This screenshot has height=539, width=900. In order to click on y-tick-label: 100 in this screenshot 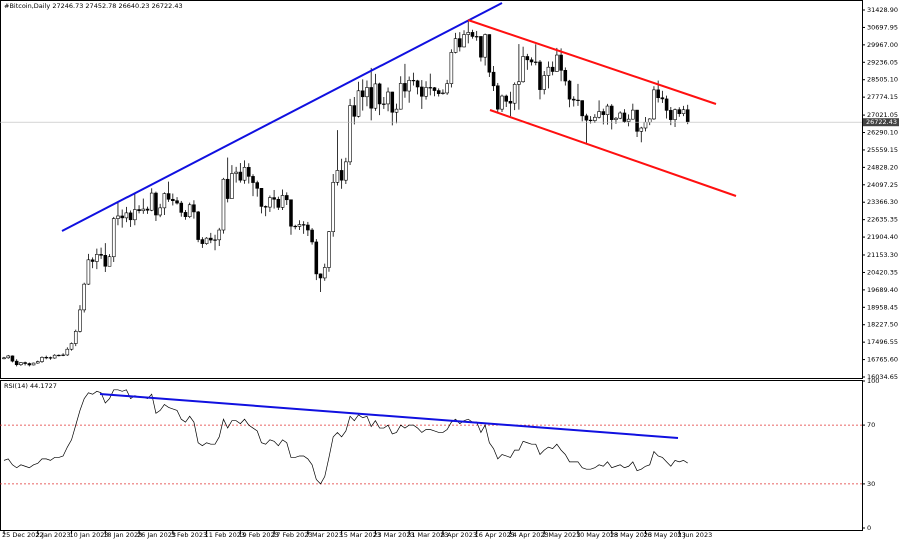, I will do `click(873, 381)`.